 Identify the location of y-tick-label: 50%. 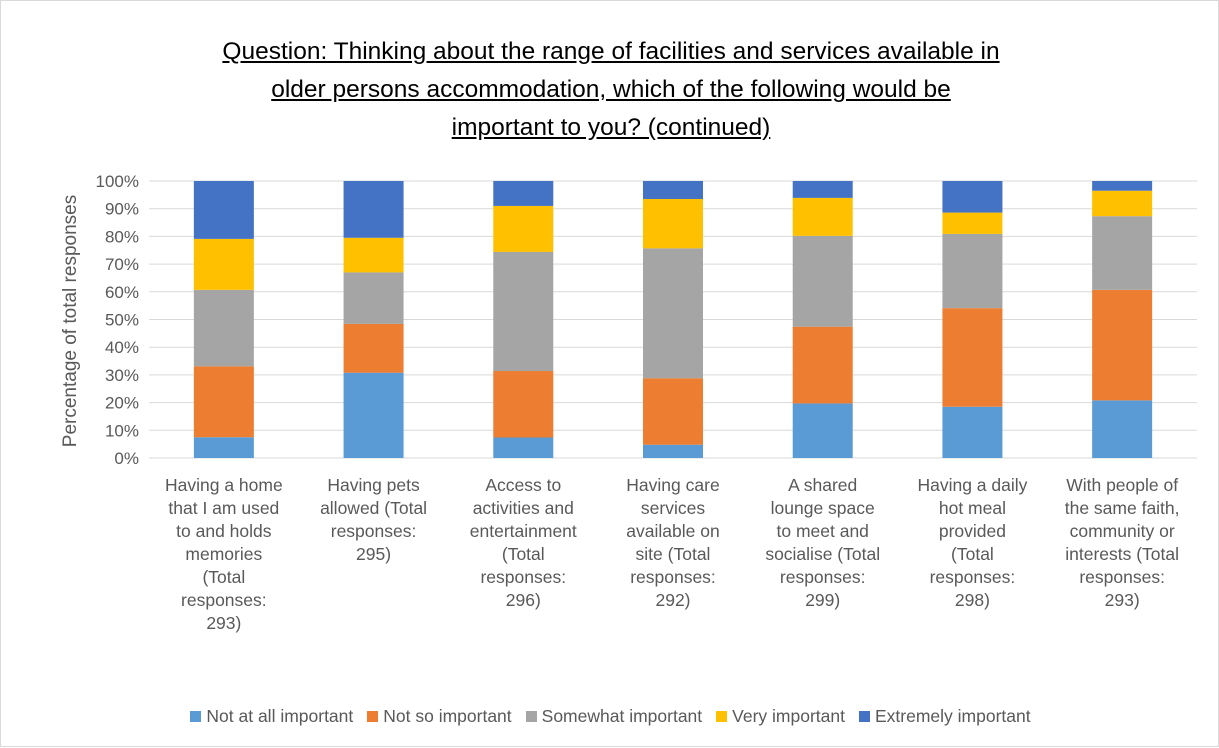
(122, 320).